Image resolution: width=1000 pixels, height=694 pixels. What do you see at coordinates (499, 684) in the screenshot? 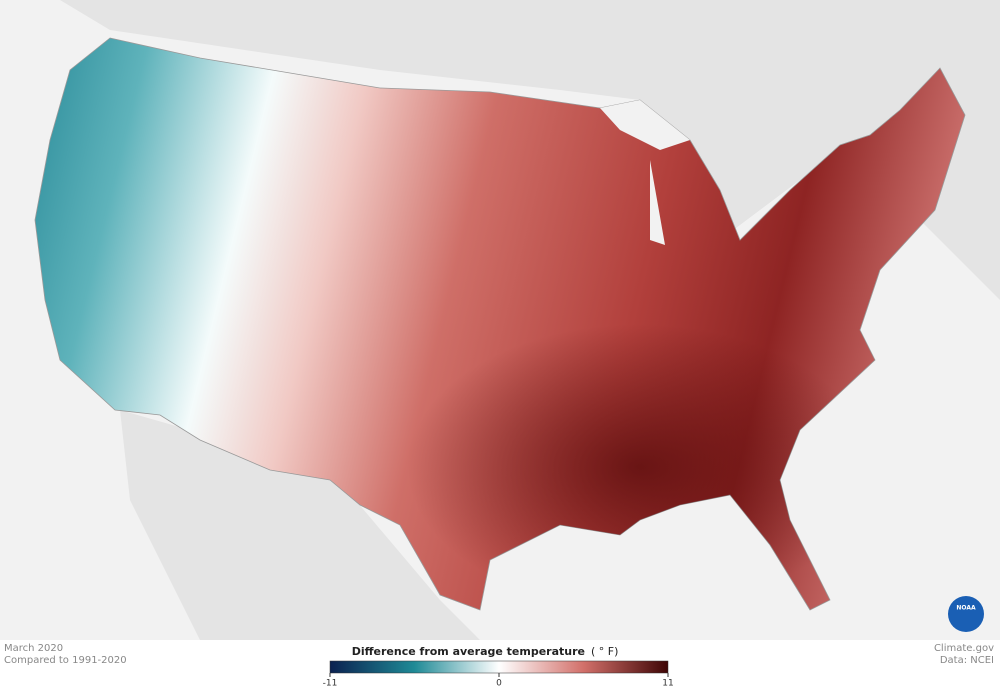
I see `tick-label: 0` at bounding box center [499, 684].